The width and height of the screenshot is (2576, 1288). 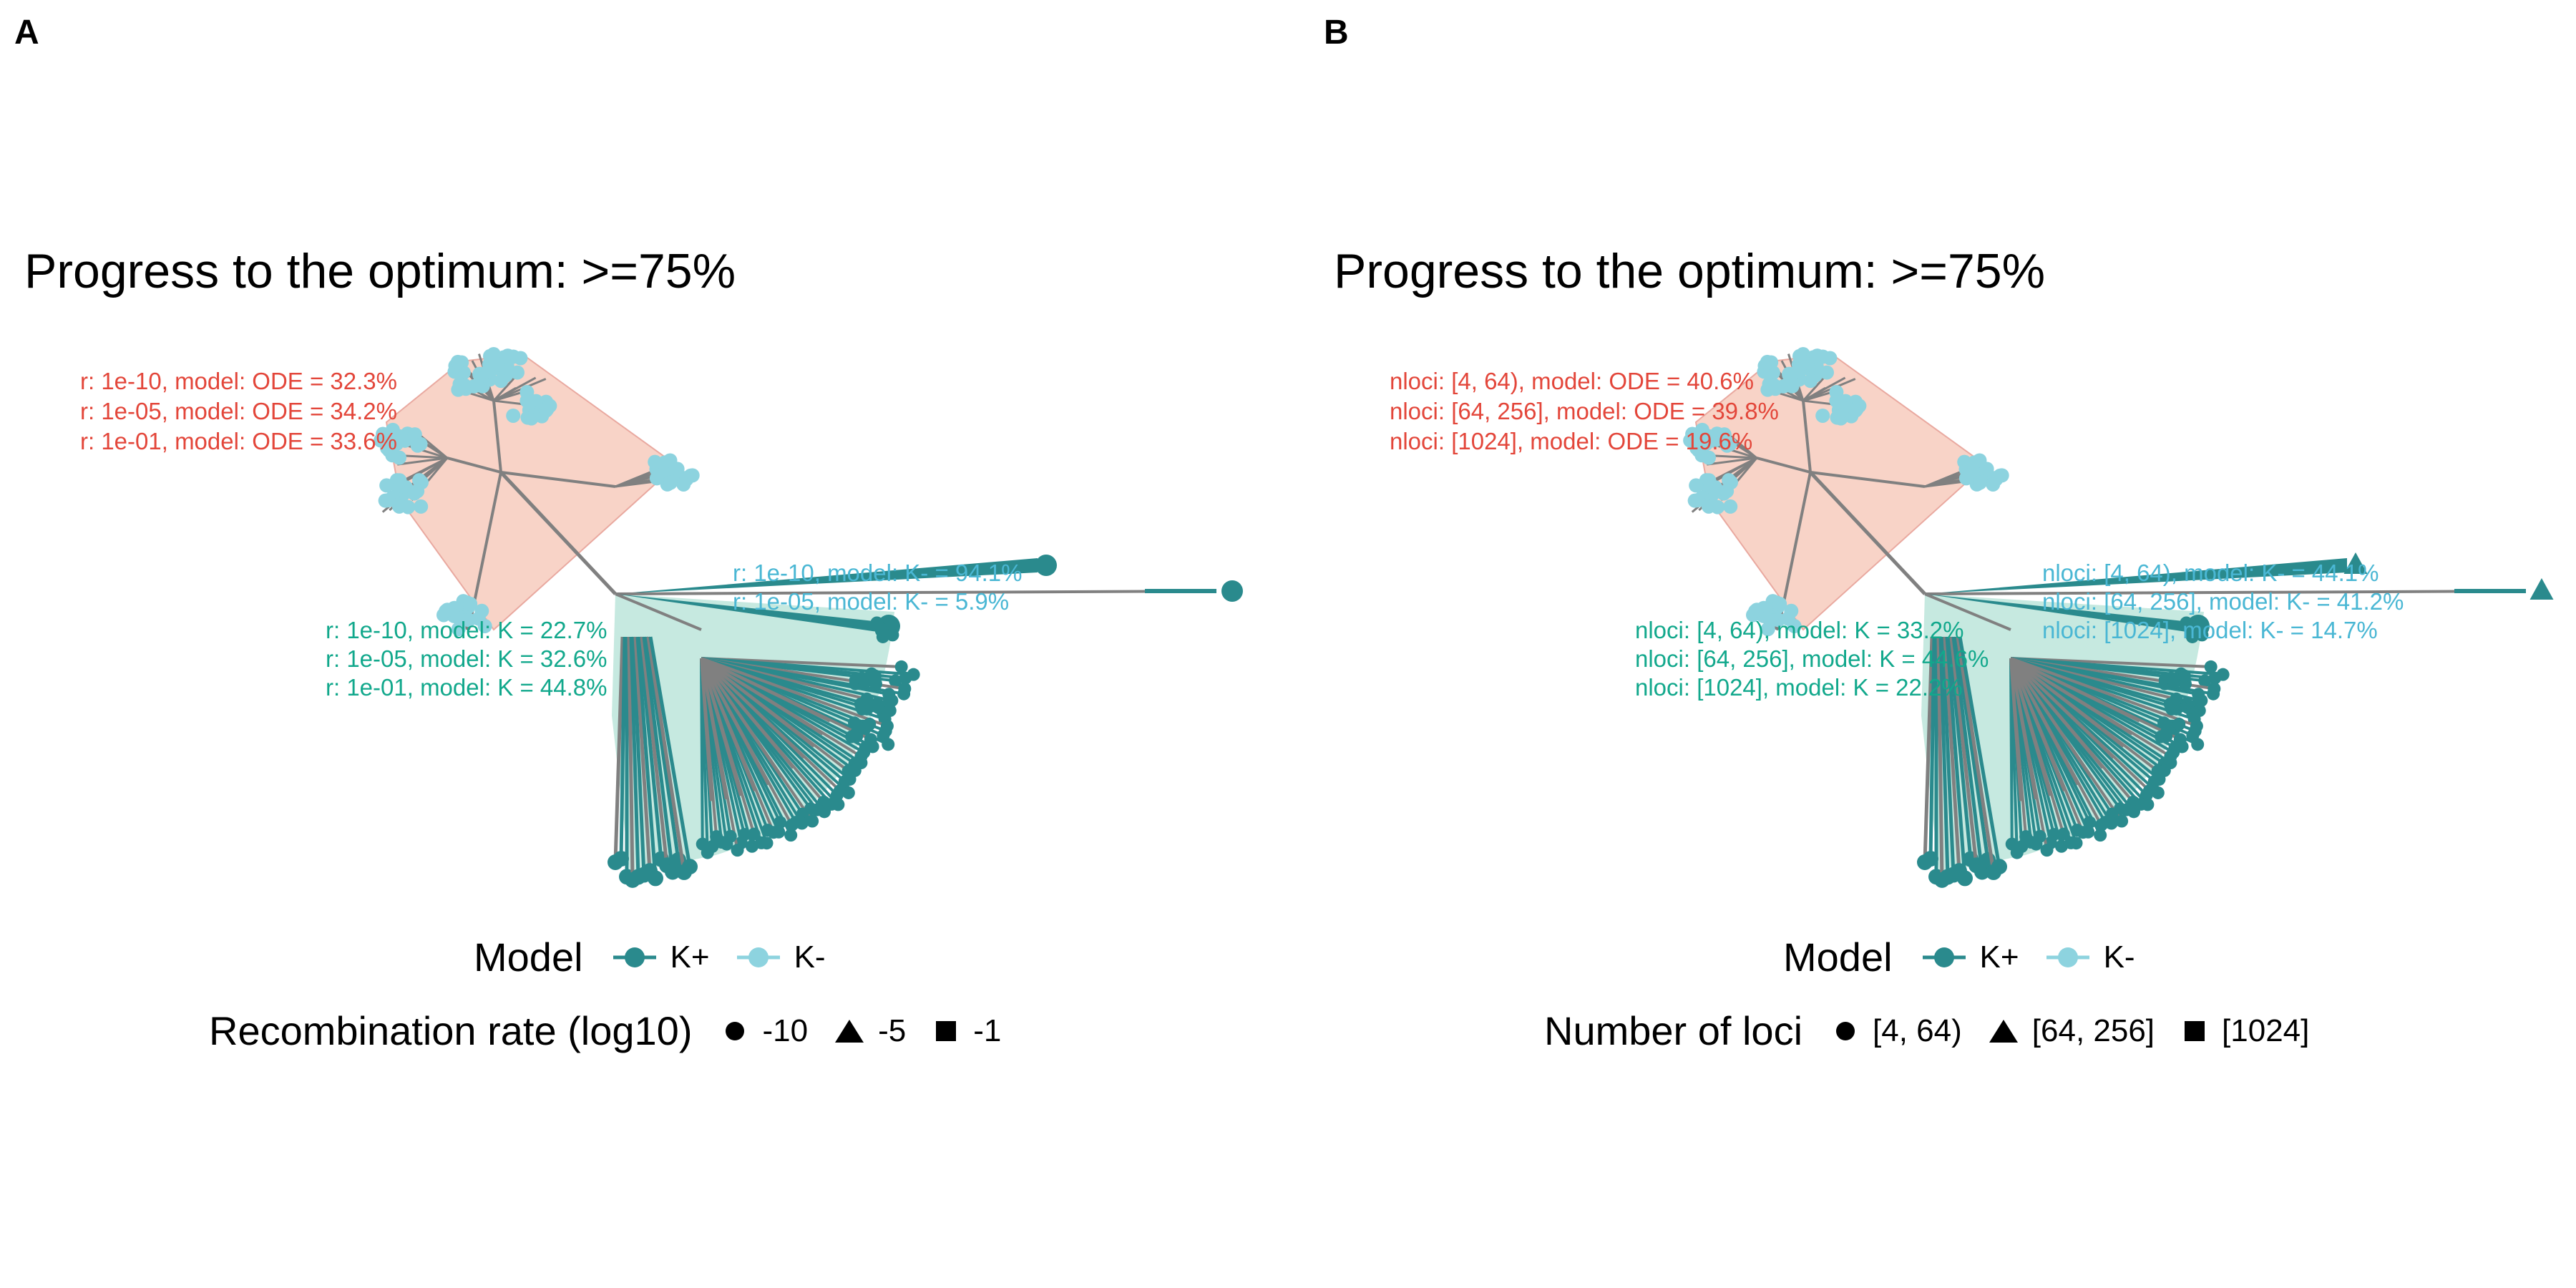 What do you see at coordinates (2093, 1030) in the screenshot?
I see `legend-shape-label-2: [64, 256]` at bounding box center [2093, 1030].